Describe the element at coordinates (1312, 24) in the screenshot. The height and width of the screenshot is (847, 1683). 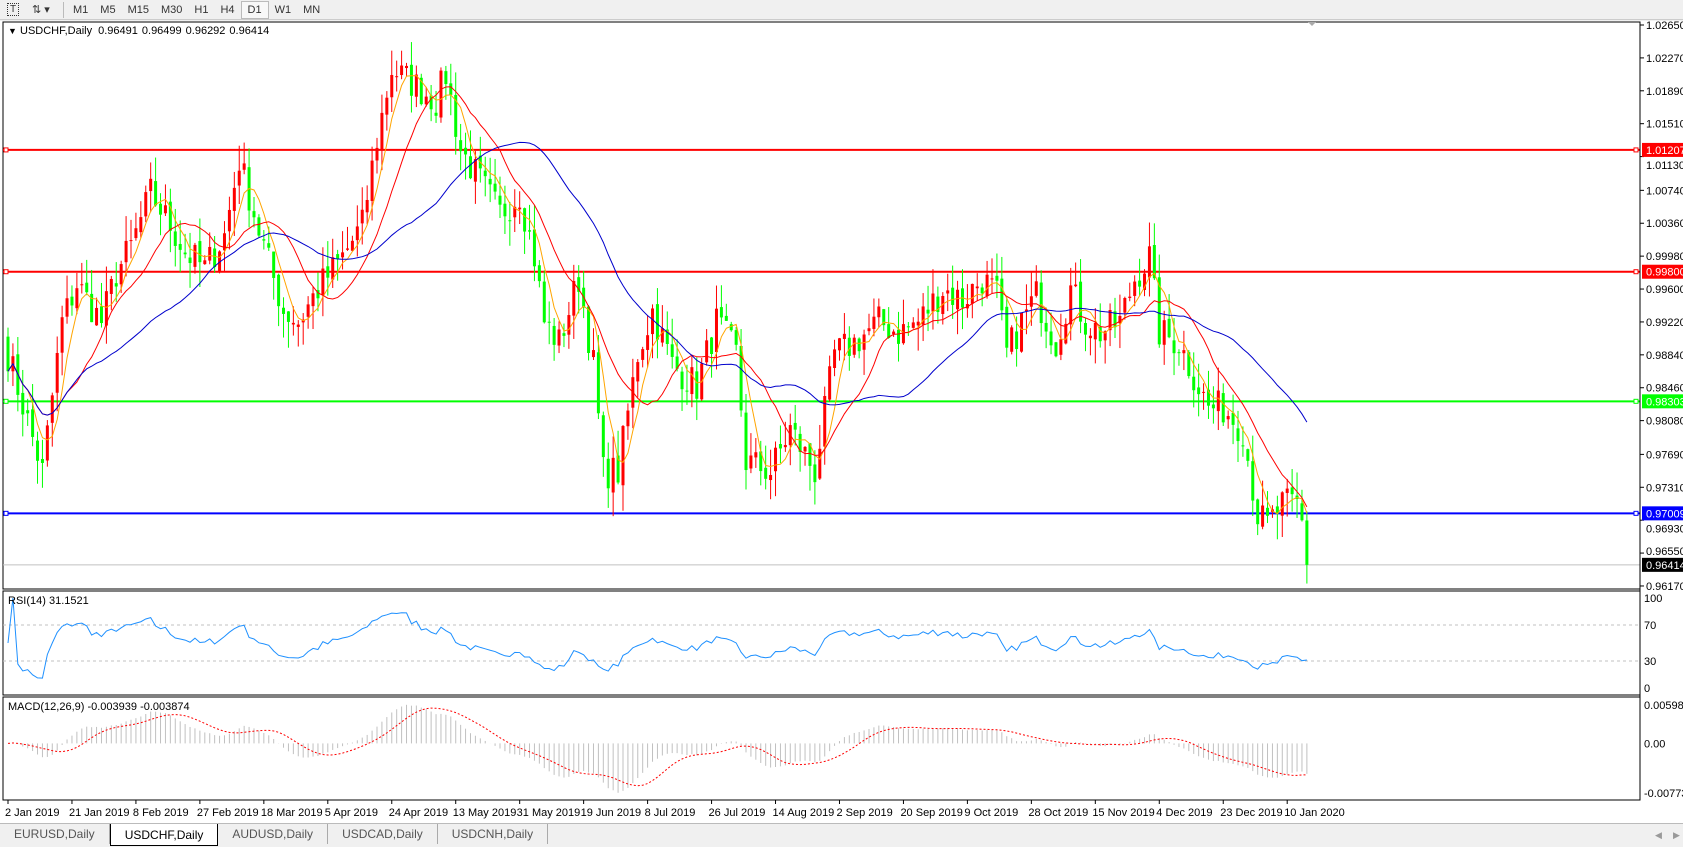
I see `chart-shift-marker` at that location.